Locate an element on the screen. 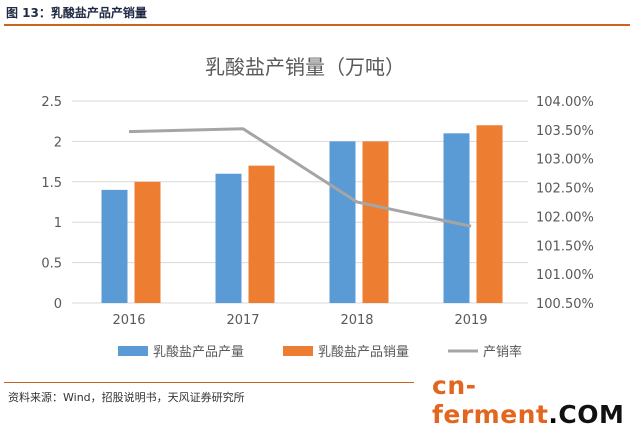 The height and width of the screenshot is (429, 640). x-tick-label: 2018 is located at coordinates (356, 320).